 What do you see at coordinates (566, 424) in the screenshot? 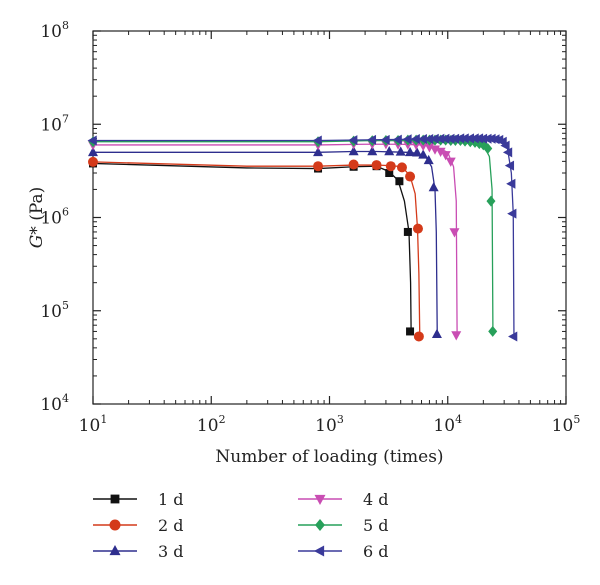
I see `x-tick-label: 10⁵` at bounding box center [566, 424].